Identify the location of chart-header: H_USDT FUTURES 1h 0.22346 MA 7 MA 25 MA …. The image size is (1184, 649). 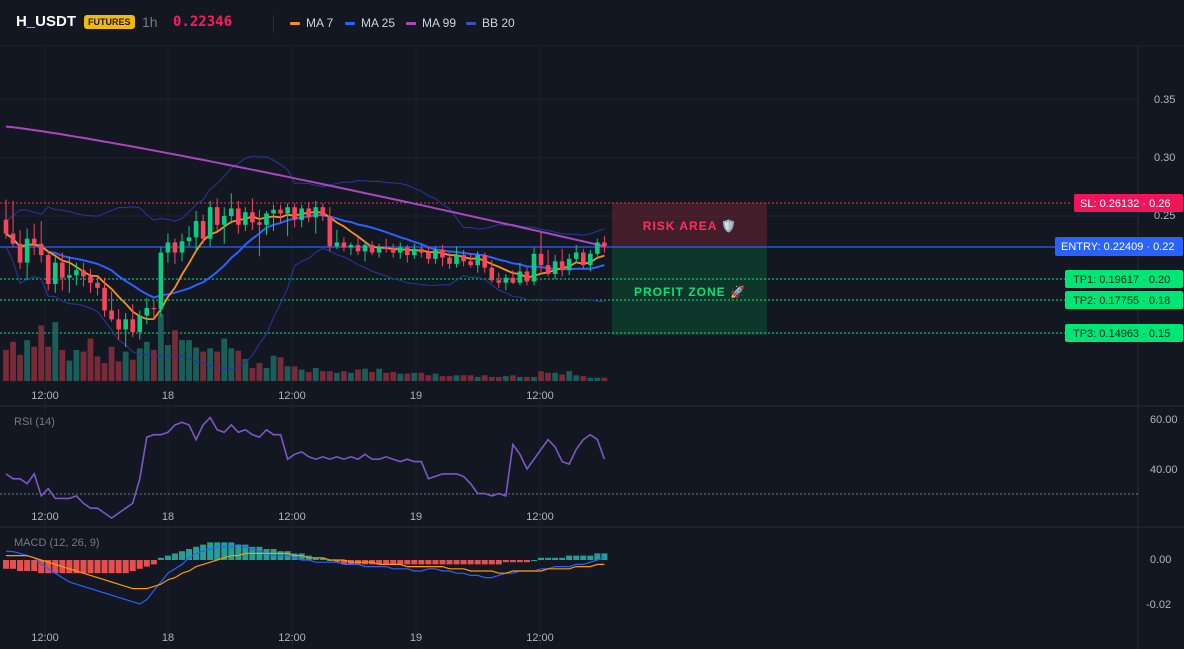
(592, 23).